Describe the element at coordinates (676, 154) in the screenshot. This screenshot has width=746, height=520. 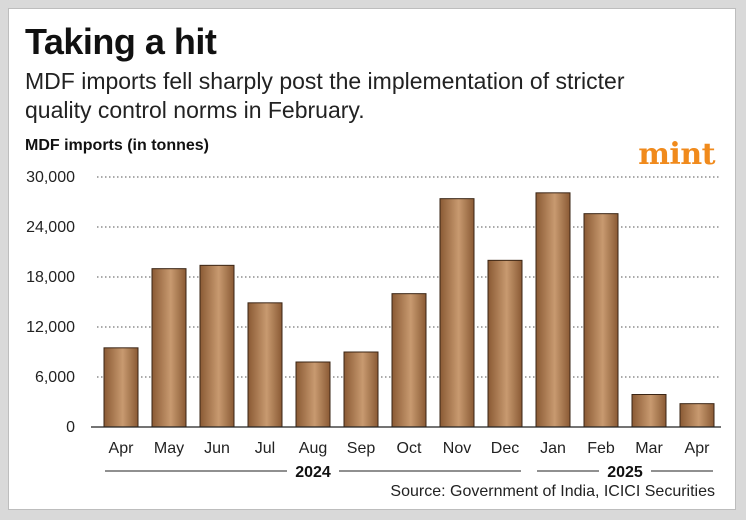
I see `mint-logo: mint` at that location.